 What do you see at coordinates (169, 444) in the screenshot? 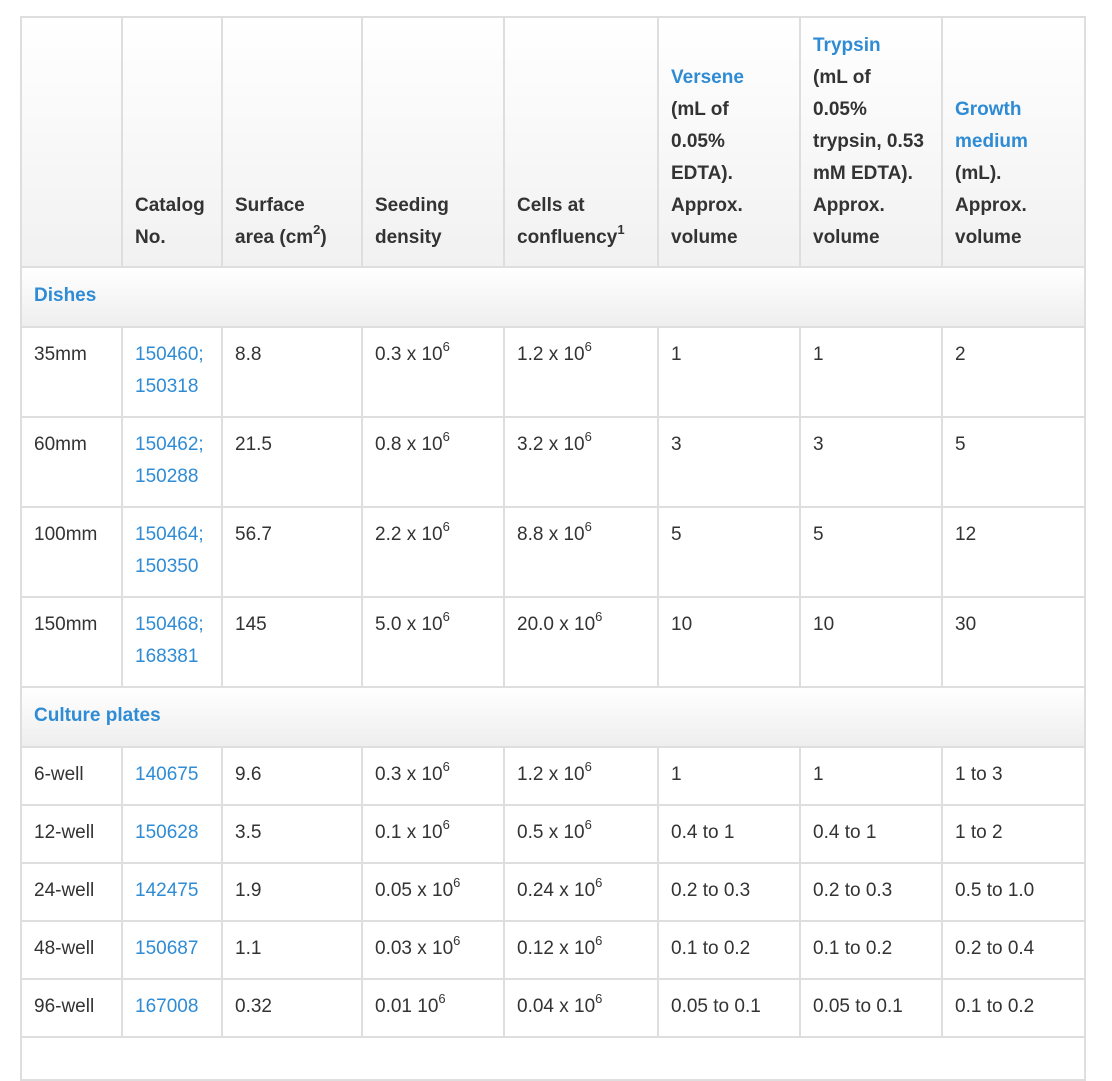
I see `catalog-link: 150462;` at bounding box center [169, 444].